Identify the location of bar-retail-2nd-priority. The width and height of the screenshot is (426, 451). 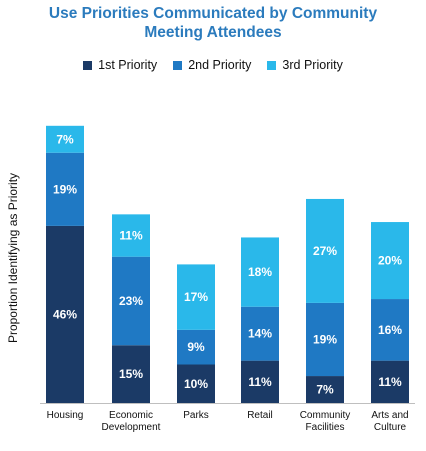
(260, 333).